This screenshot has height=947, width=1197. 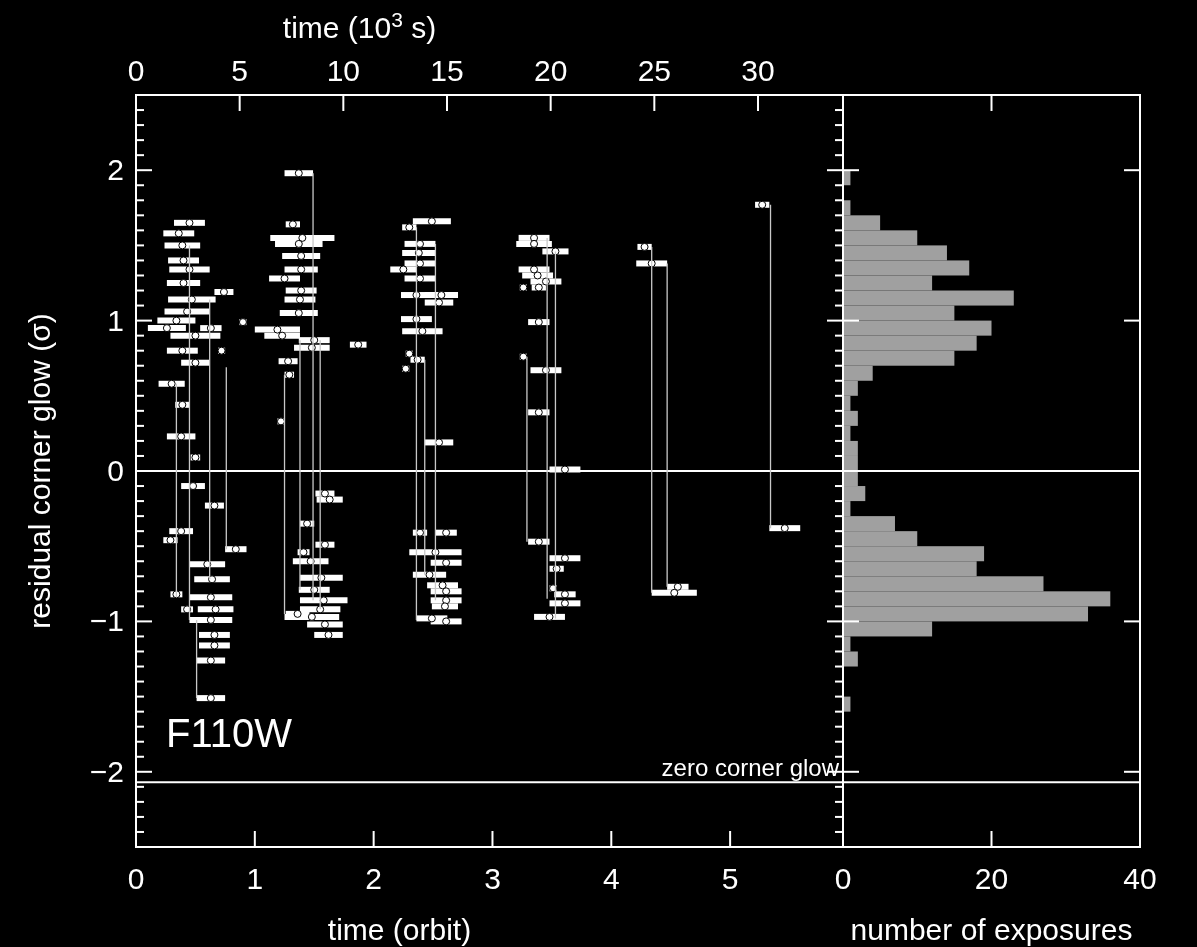 I want to click on x2-tick-label: 15, so click(x=447, y=70).